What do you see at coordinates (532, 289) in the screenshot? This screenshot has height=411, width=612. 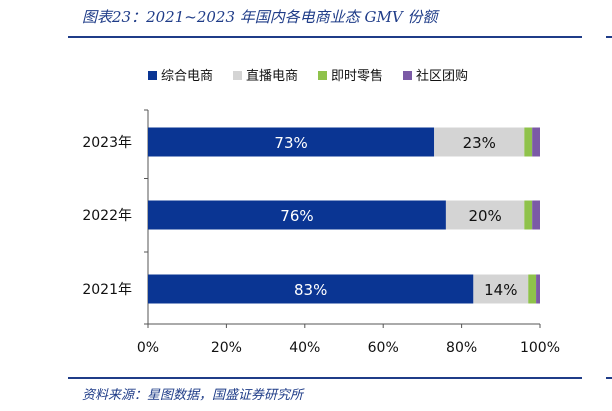 I see `bar-2021年-series-3` at bounding box center [532, 289].